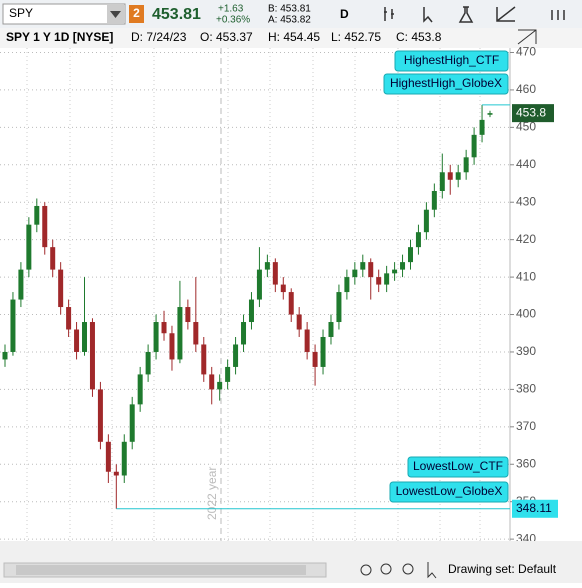 Image resolution: width=582 pixels, height=588 pixels. Describe the element at coordinates (502, 569) in the screenshot. I see `drawing-set: Drawing set: Default` at that location.